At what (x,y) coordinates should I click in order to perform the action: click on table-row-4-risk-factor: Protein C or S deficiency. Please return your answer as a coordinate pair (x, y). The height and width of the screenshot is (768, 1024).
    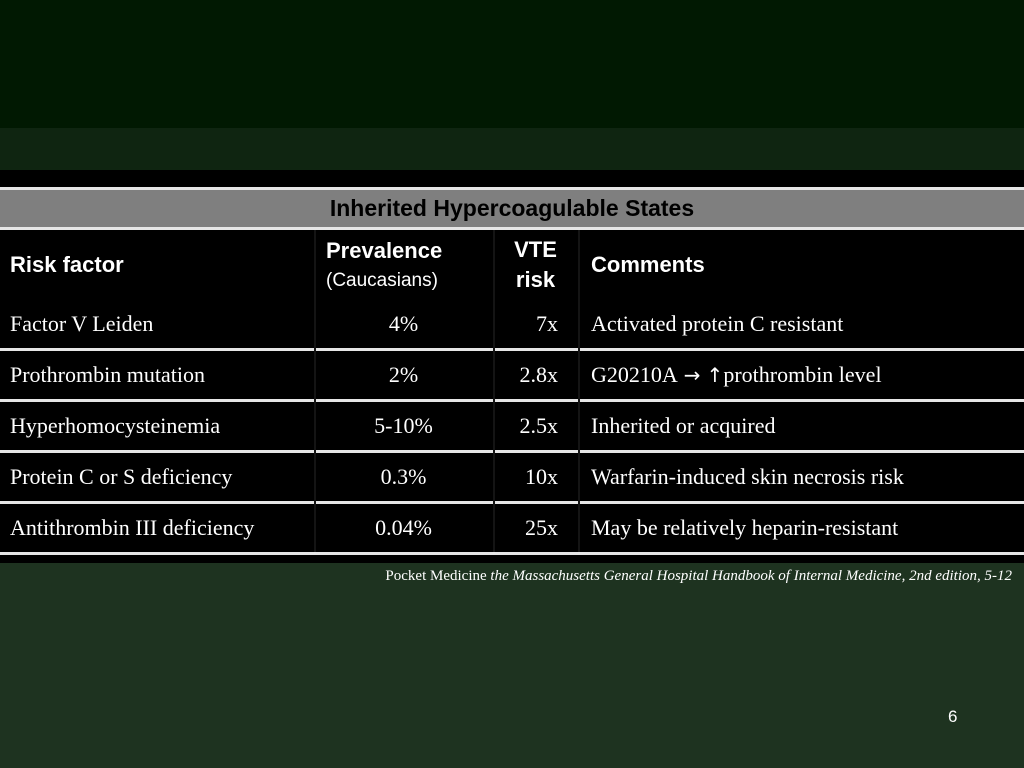
    Looking at the image, I should click on (157, 477).